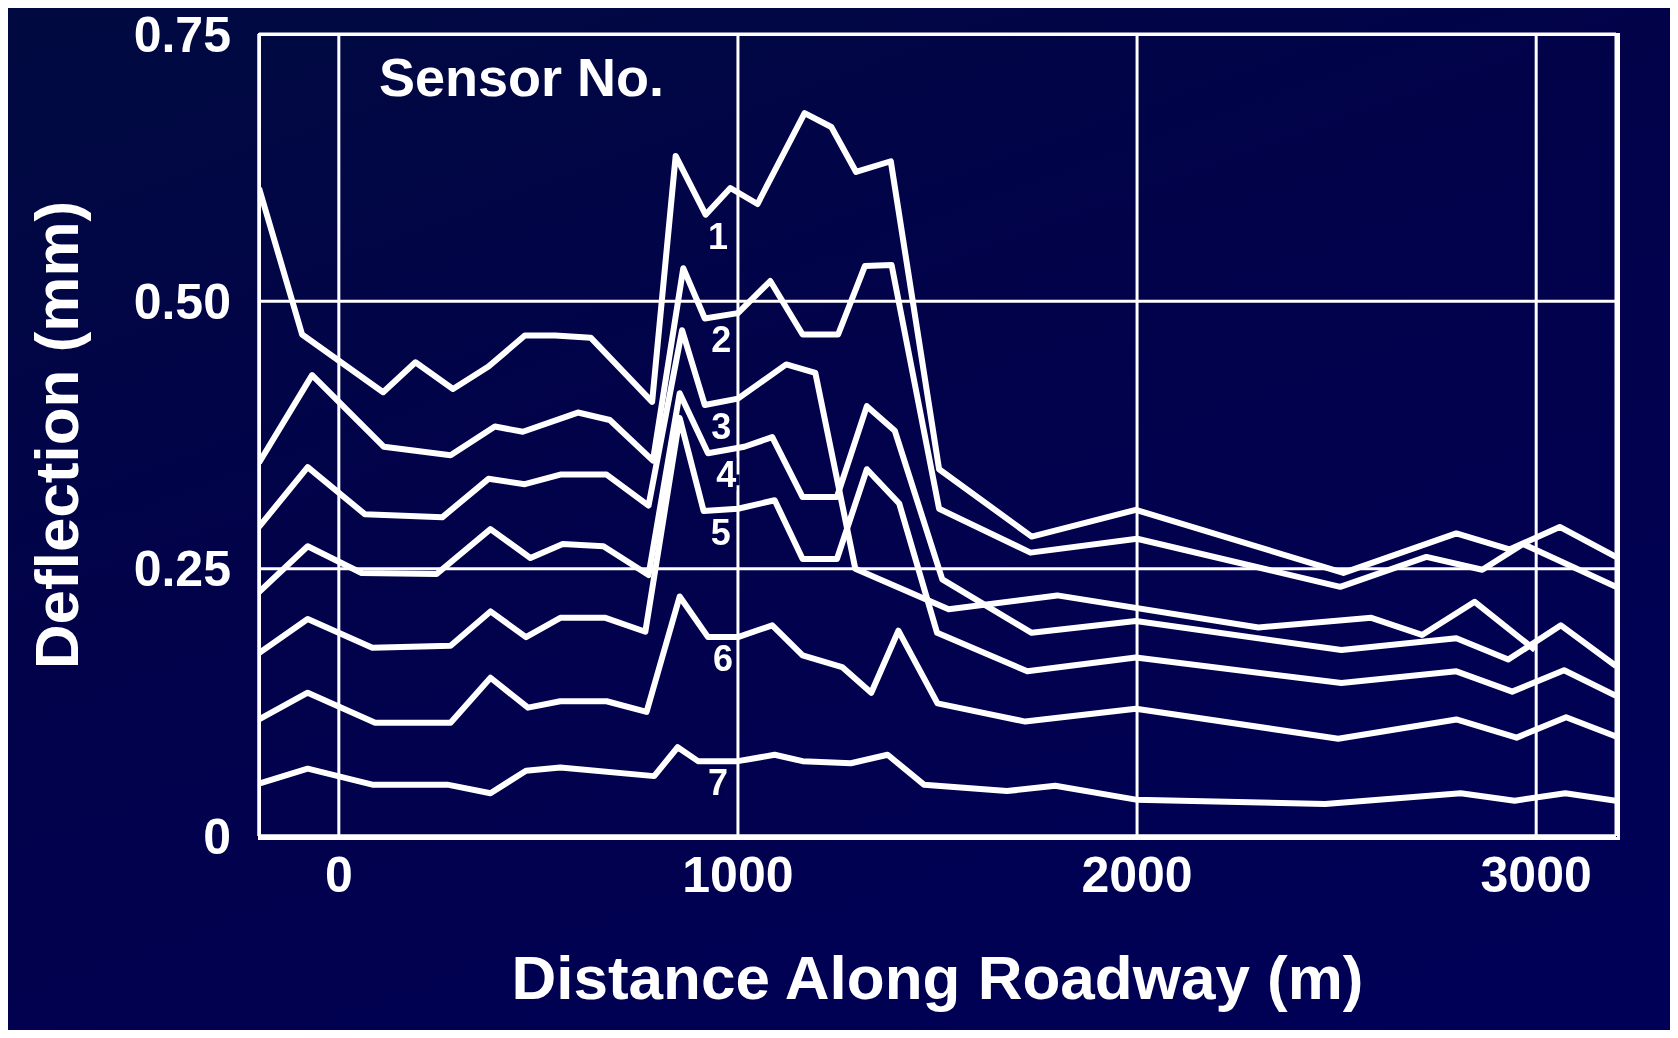 The width and height of the screenshot is (1678, 1038). I want to click on legend-title: Sensor No., so click(522, 77).